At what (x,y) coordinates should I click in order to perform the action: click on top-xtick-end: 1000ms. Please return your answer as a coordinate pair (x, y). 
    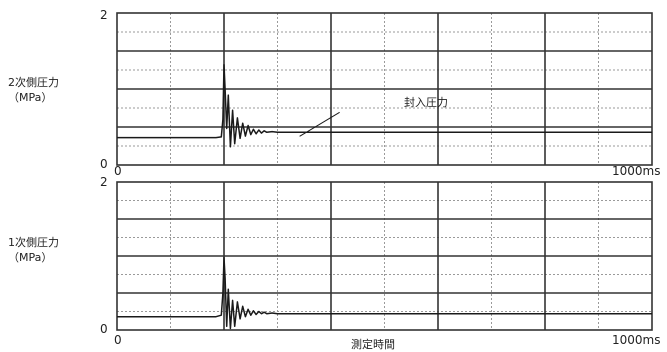
    Looking at the image, I should click on (636, 171).